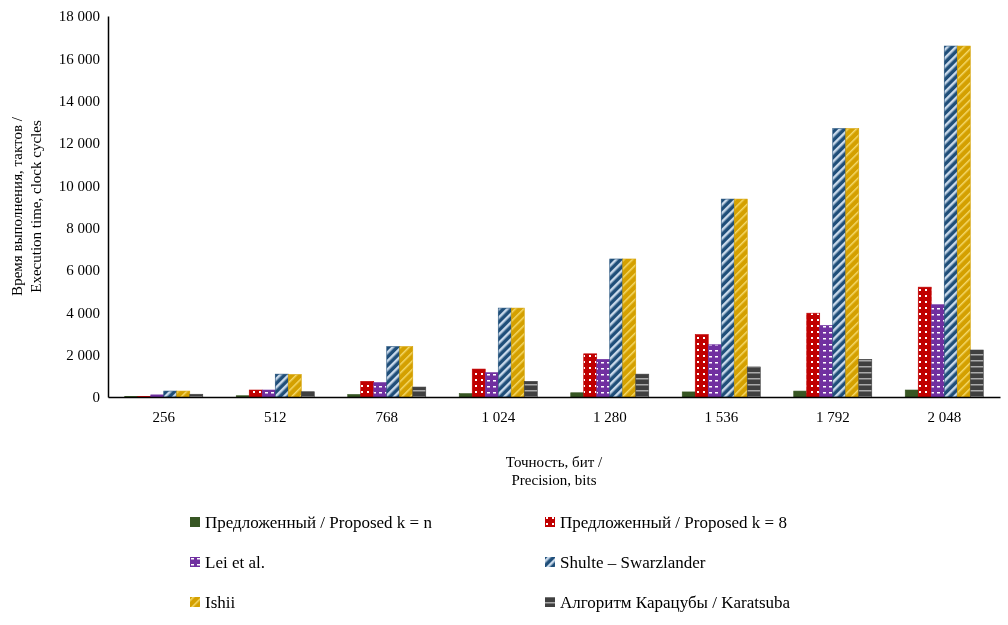 The image size is (1008, 625). Describe the element at coordinates (673, 522) in the screenshot. I see `legend-label: Предложенный / Proposed k = 8` at that location.